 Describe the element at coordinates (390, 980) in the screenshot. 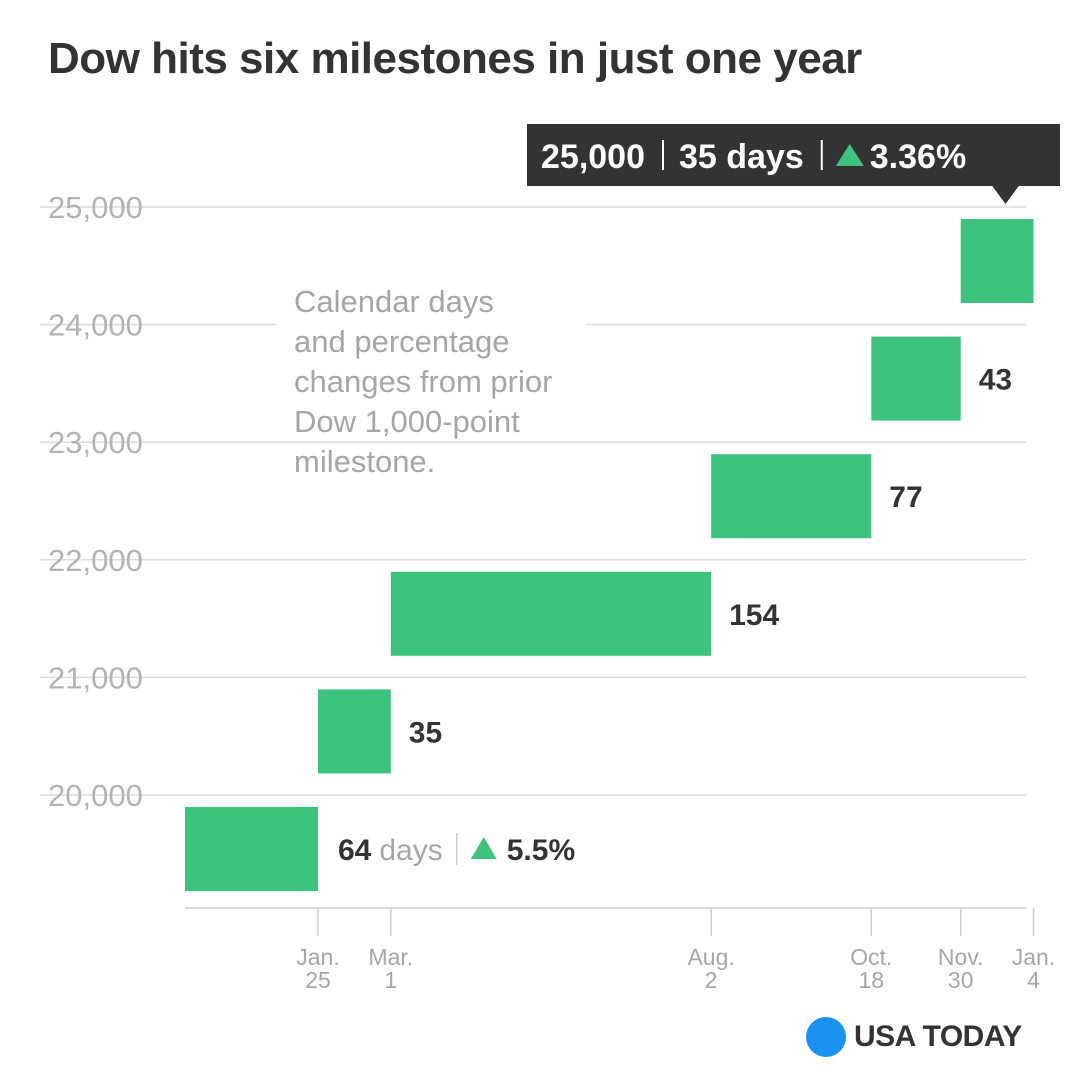

I see `x-tick-label-day: 1` at that location.